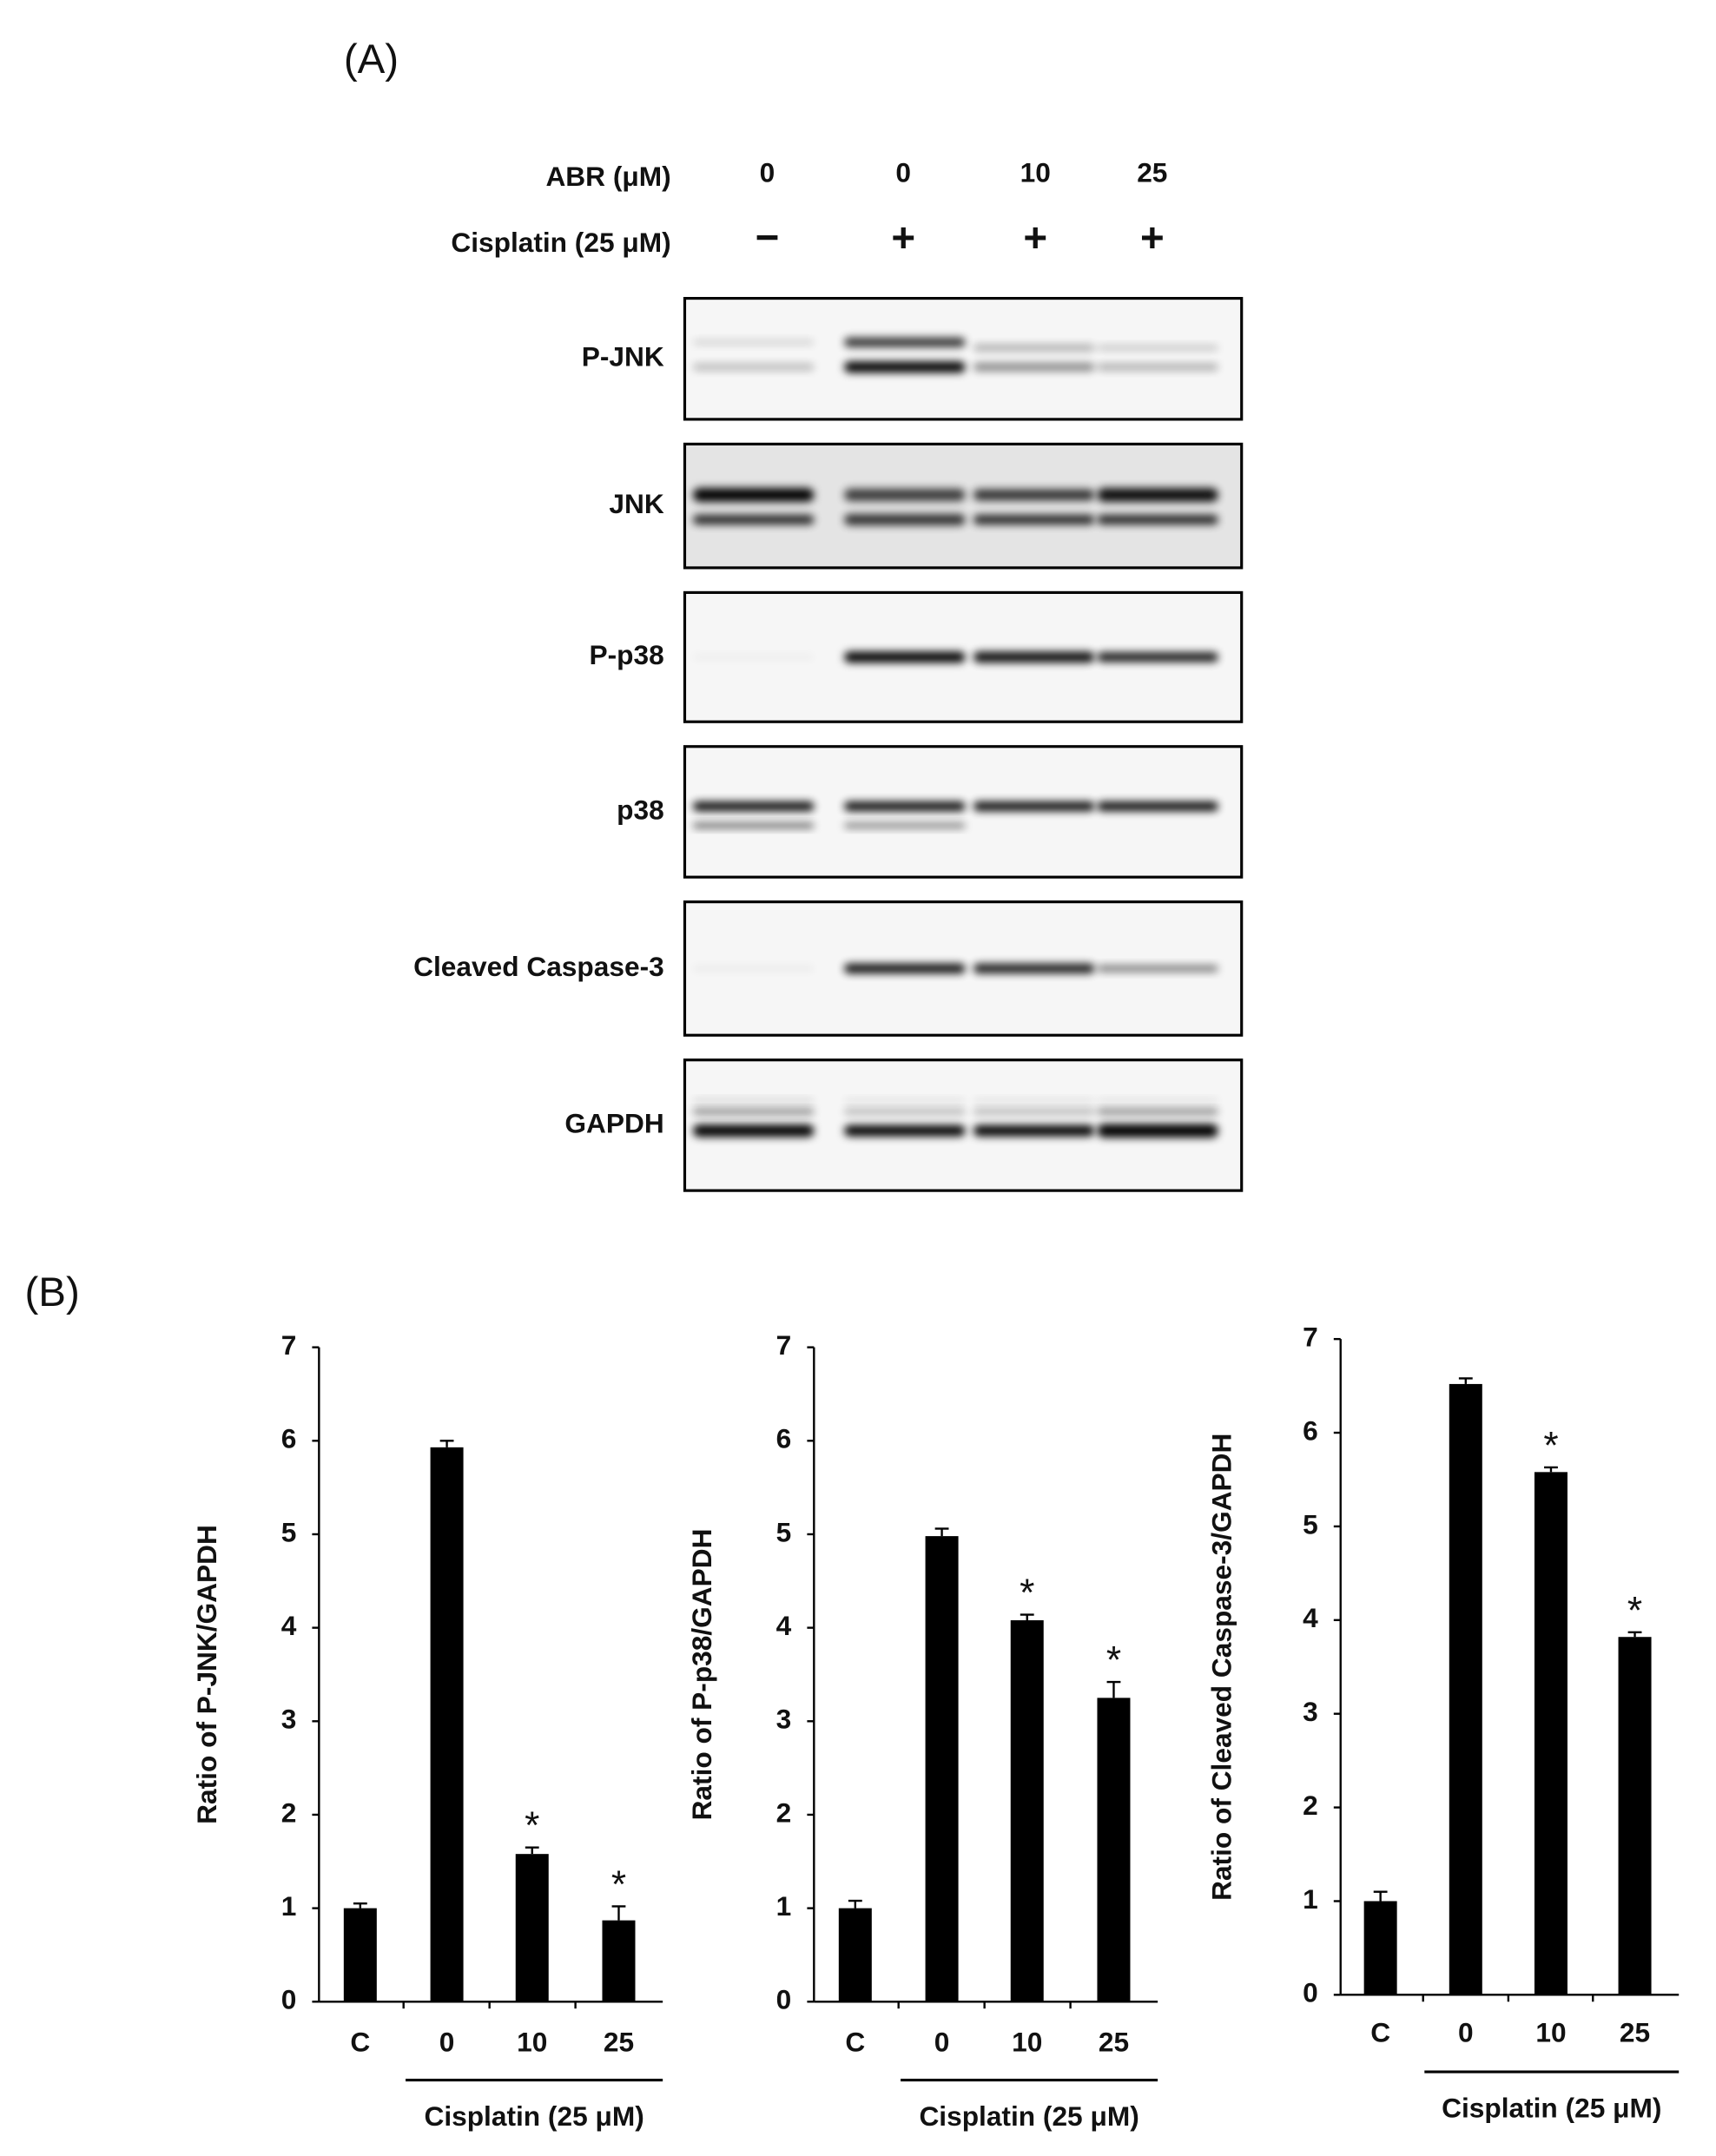 This screenshot has width=1716, height=2156. Describe the element at coordinates (627, 654) in the screenshot. I see `blot-label: P-p38` at that location.